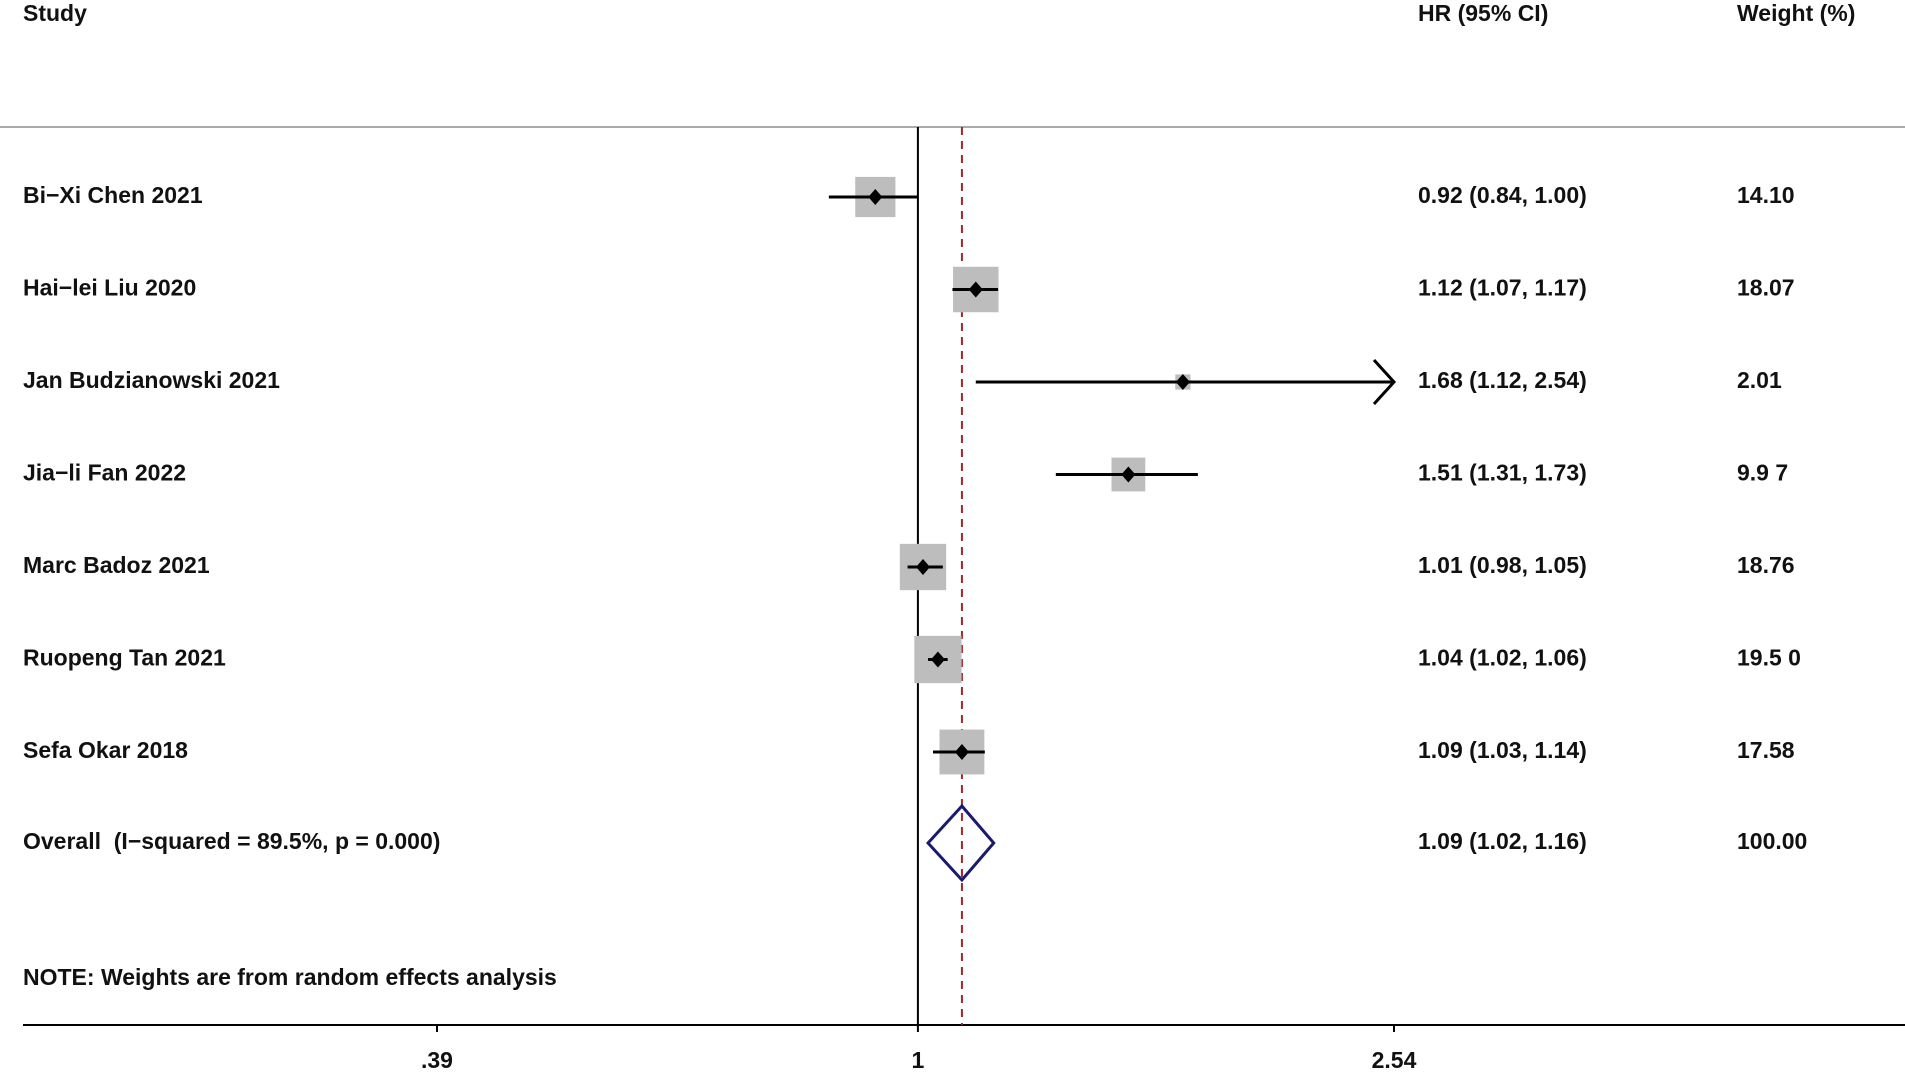 This screenshot has width=1905, height=1074. What do you see at coordinates (1394, 1060) in the screenshot?
I see `x-tick-label: 2.54` at bounding box center [1394, 1060].